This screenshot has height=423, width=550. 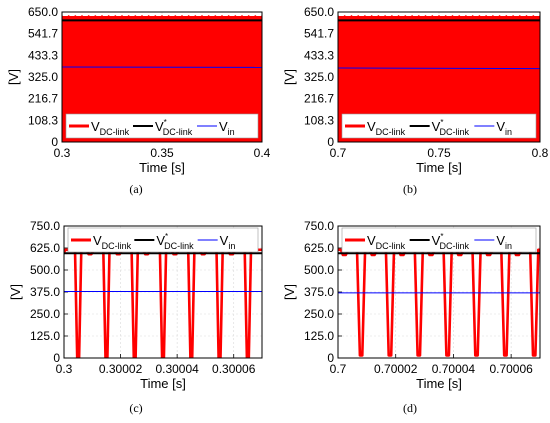 What do you see at coordinates (162, 153) in the screenshot?
I see `x-tick-label: 0.35` at bounding box center [162, 153].